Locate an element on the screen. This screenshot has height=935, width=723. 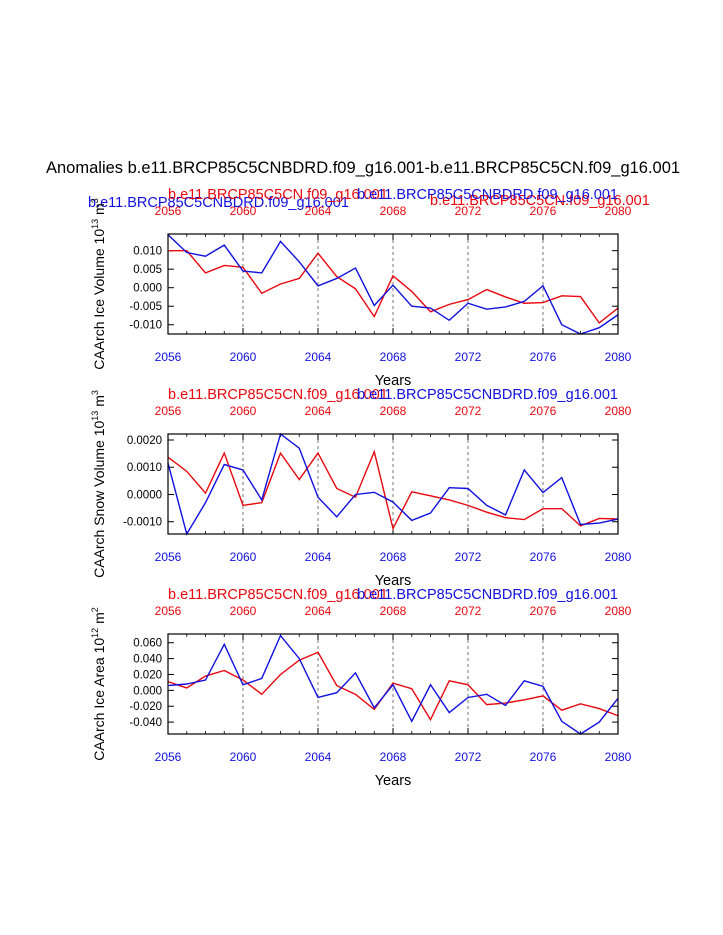
y-tick-label: -0.010 is located at coordinates (145, 326).